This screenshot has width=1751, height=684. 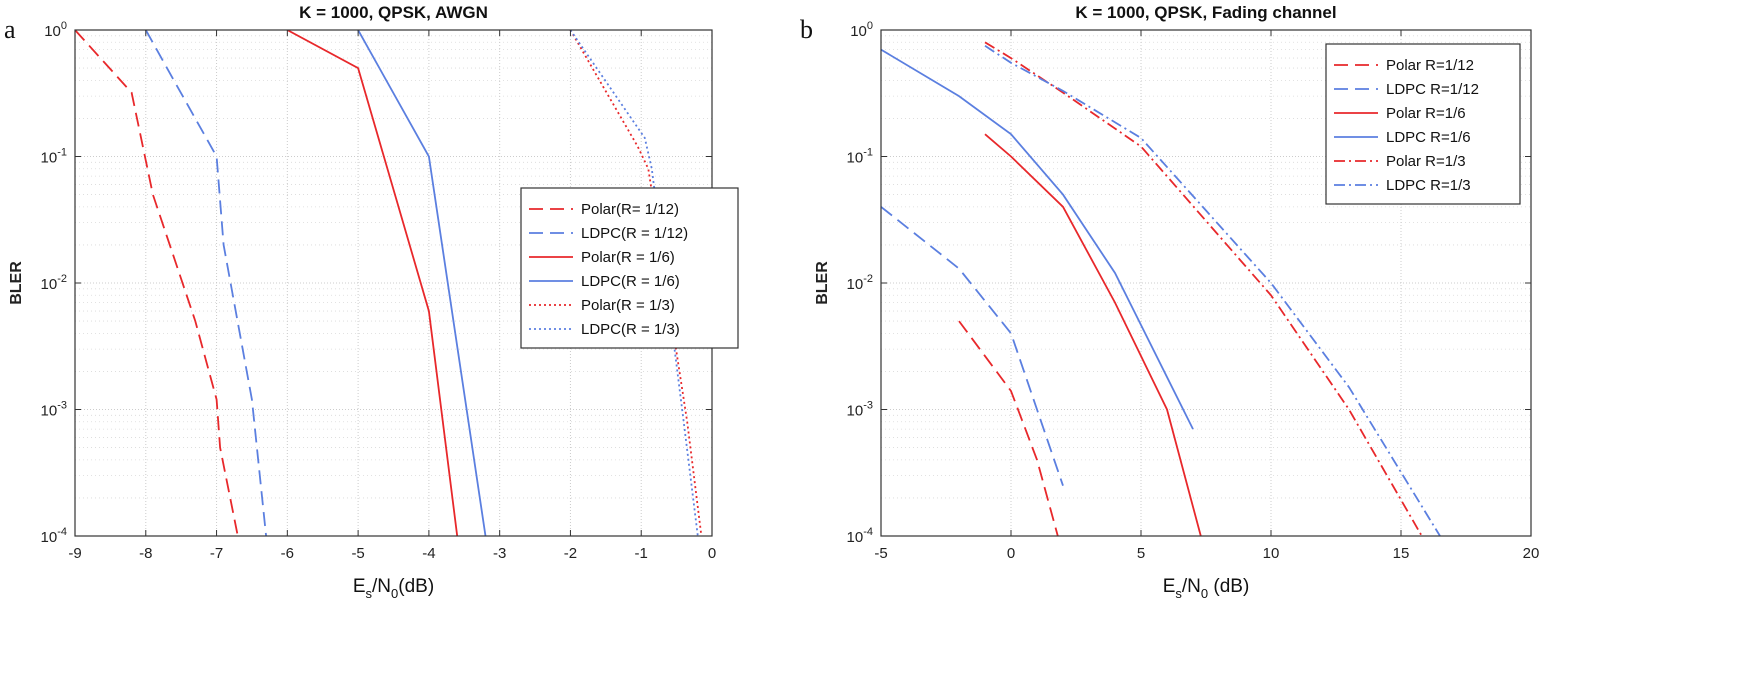 I want to click on legend-label-1: Polar R=1/12, so click(x=1430, y=65).